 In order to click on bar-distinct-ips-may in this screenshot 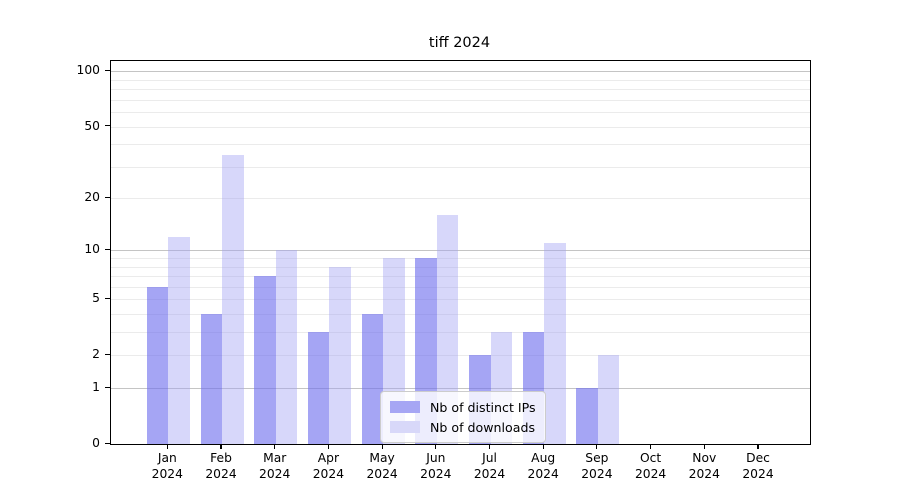, I will do `click(372, 379)`.